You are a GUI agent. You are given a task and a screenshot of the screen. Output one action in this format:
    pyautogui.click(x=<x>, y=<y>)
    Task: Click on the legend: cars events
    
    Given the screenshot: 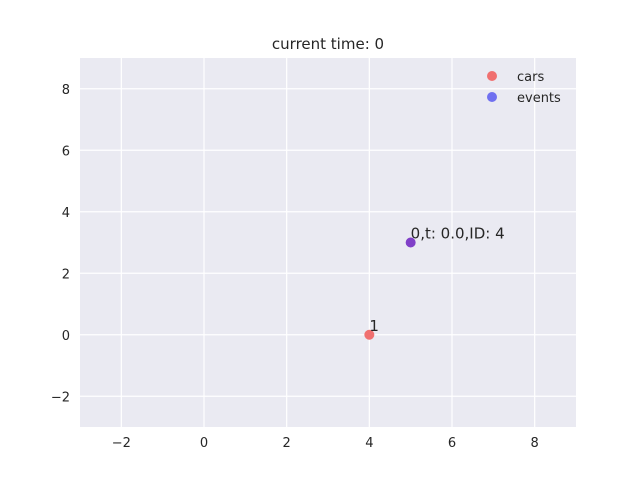 What is the action you would take?
    pyautogui.click(x=524, y=88)
    